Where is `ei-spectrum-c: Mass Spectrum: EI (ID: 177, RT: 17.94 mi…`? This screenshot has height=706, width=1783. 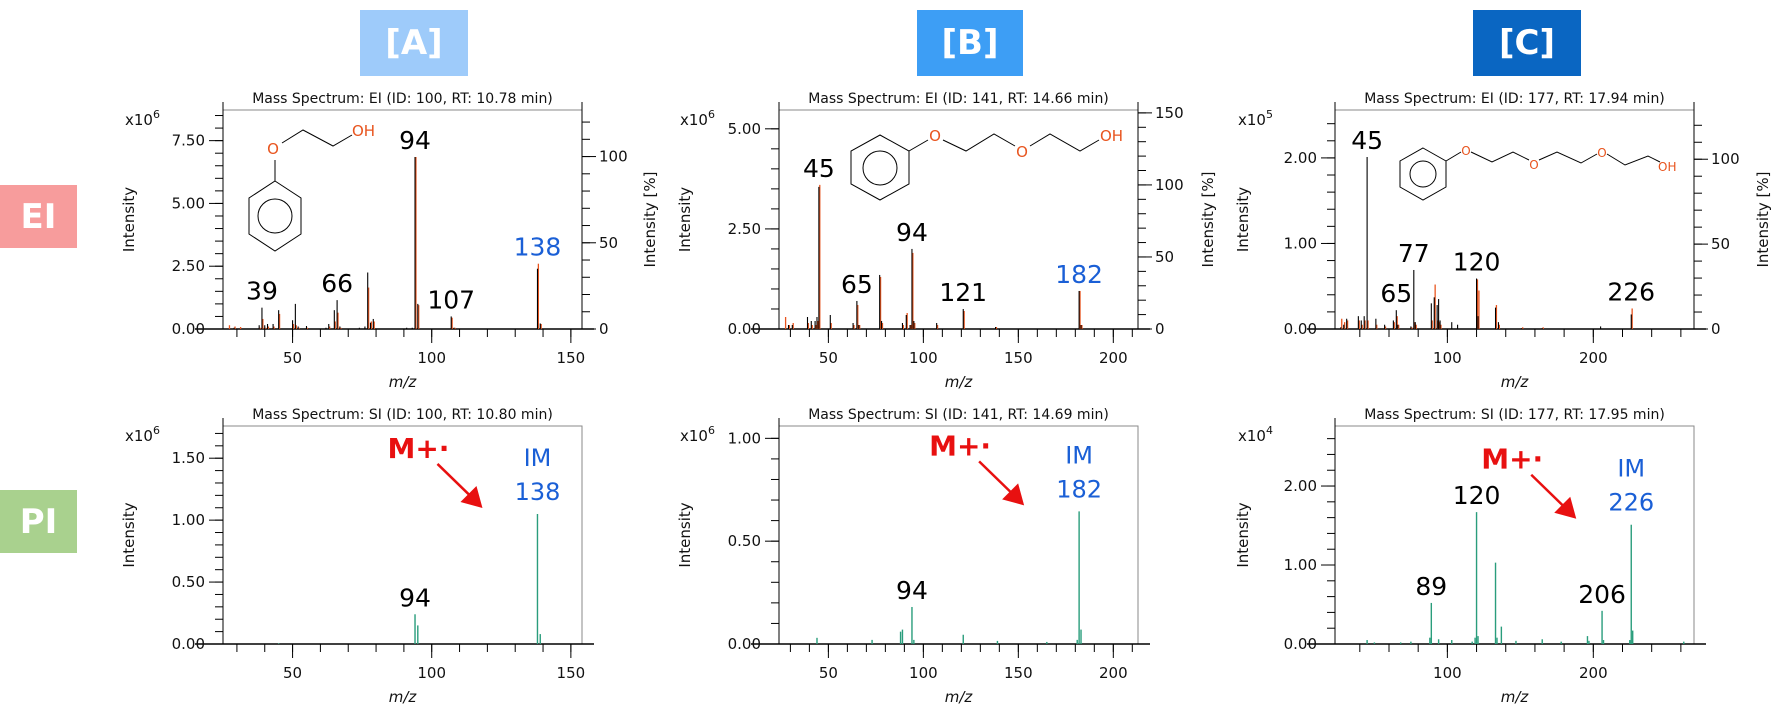 ei-spectrum-c: Mass Spectrum: EI (ID: 177, RT: 17.94 mi… is located at coordinates (1503, 241).